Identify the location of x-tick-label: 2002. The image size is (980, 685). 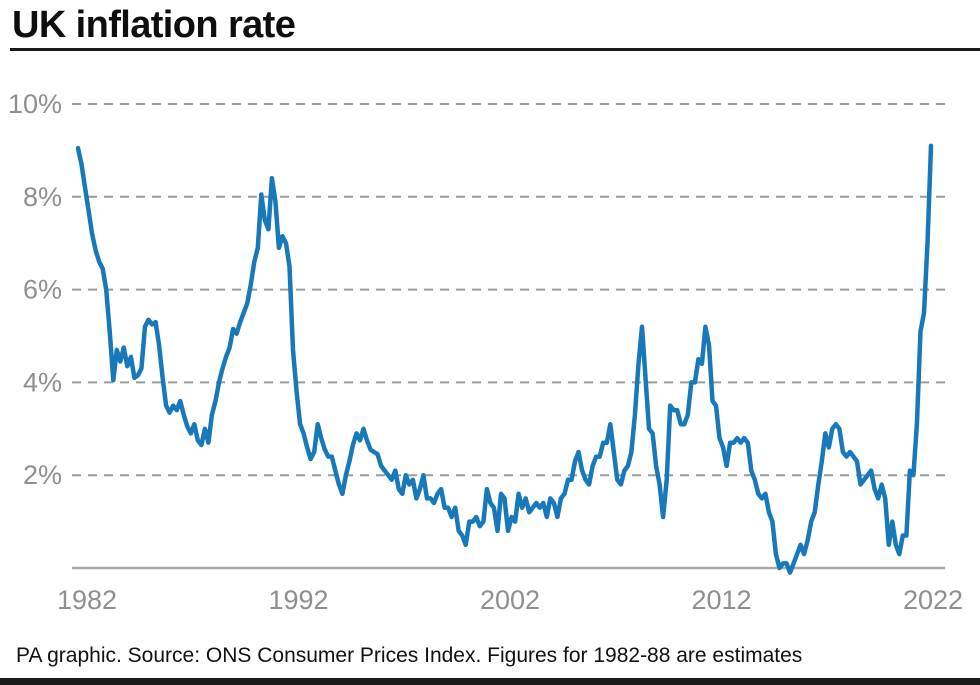
(510, 600).